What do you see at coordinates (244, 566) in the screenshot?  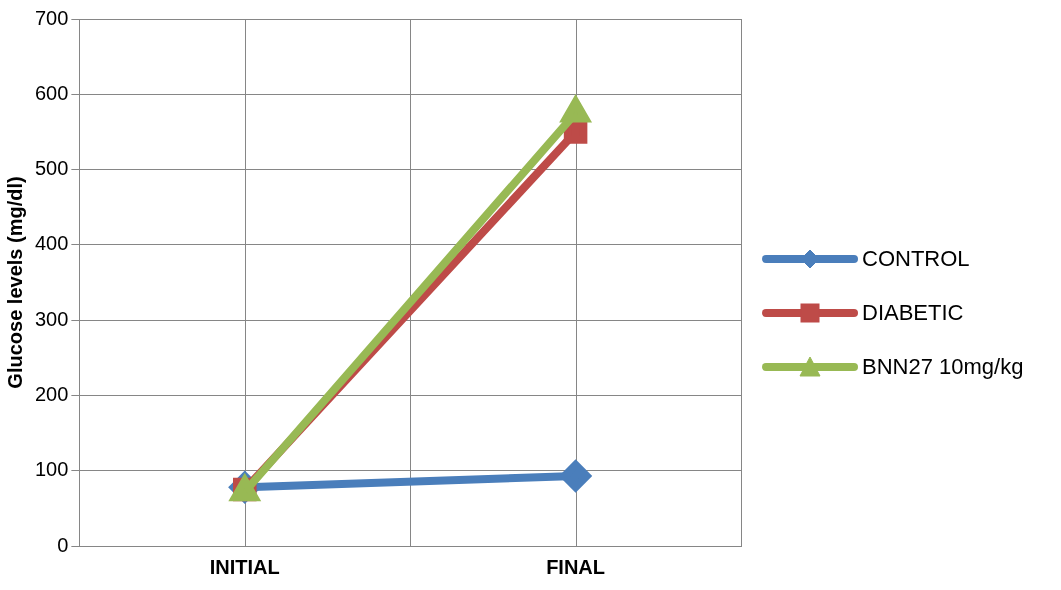 I see `x-tick-label: INITIAL` at bounding box center [244, 566].